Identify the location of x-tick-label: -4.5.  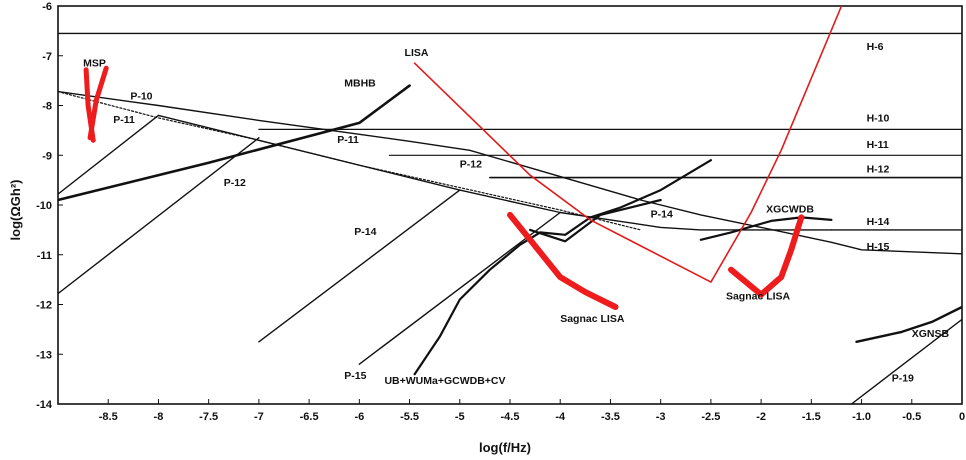
(510, 417).